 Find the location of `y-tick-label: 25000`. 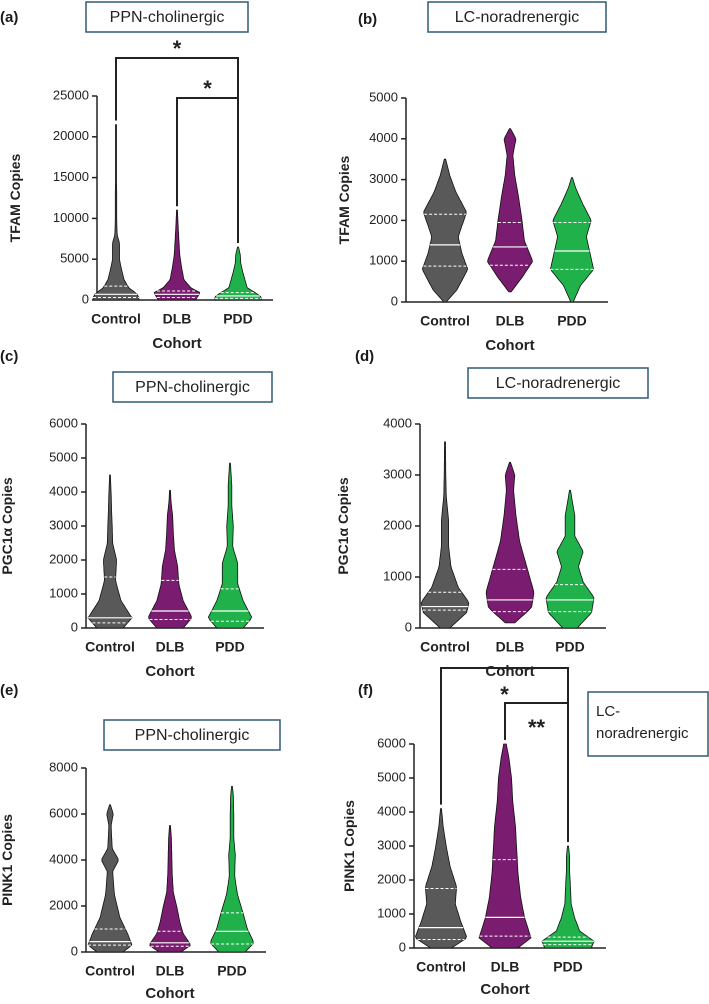

y-tick-label: 25000 is located at coordinates (71, 94).